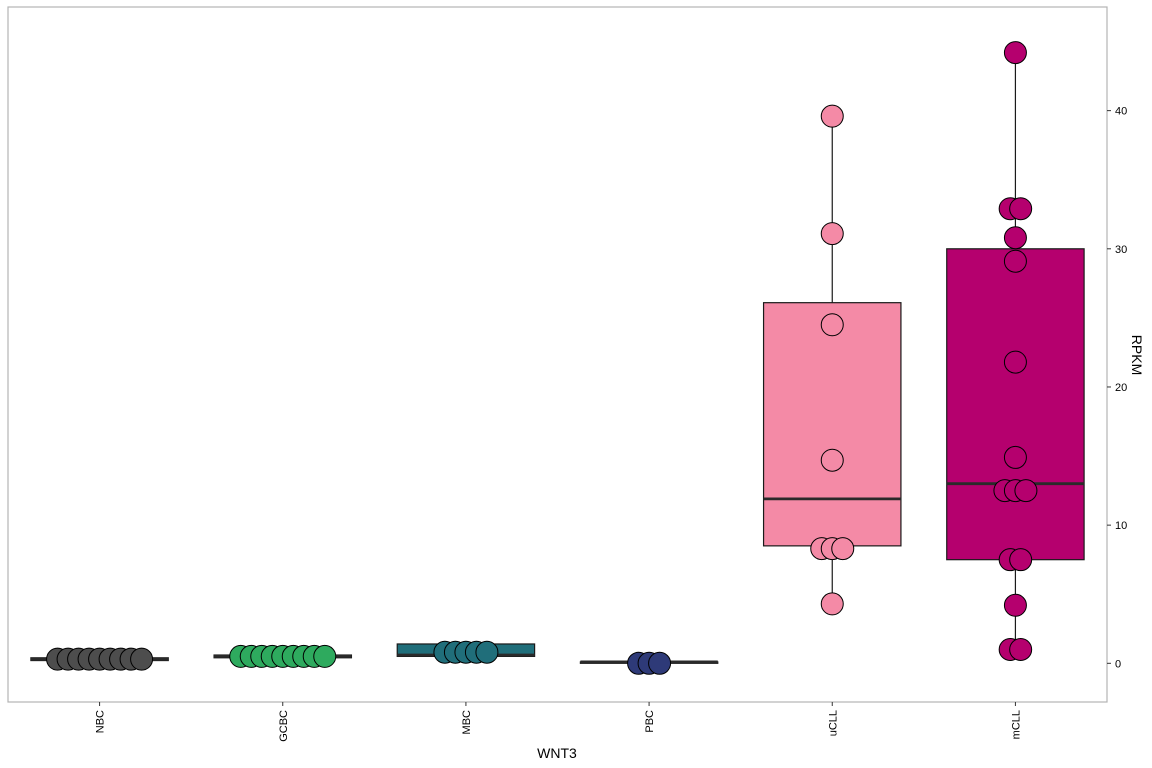 Image resolution: width=1152 pixels, height=768 pixels. What do you see at coordinates (1121, 250) in the screenshot?
I see `y-tick-label: 30` at bounding box center [1121, 250].